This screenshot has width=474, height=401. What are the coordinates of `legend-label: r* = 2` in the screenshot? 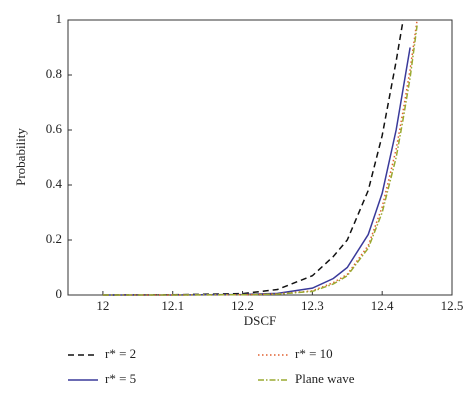 It's located at (120, 353).